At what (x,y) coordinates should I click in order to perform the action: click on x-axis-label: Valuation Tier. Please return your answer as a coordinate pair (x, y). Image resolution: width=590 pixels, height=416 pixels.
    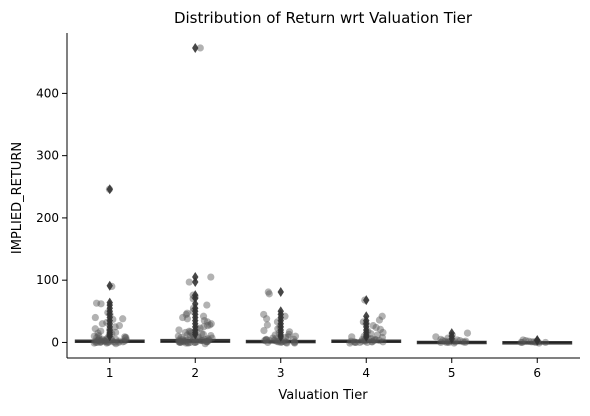
    Looking at the image, I should click on (323, 395).